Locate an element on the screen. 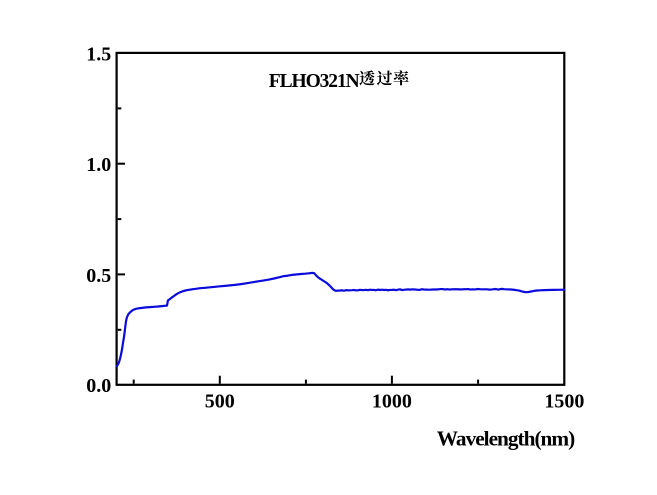  svg-text: 1.5 is located at coordinates (98, 54).